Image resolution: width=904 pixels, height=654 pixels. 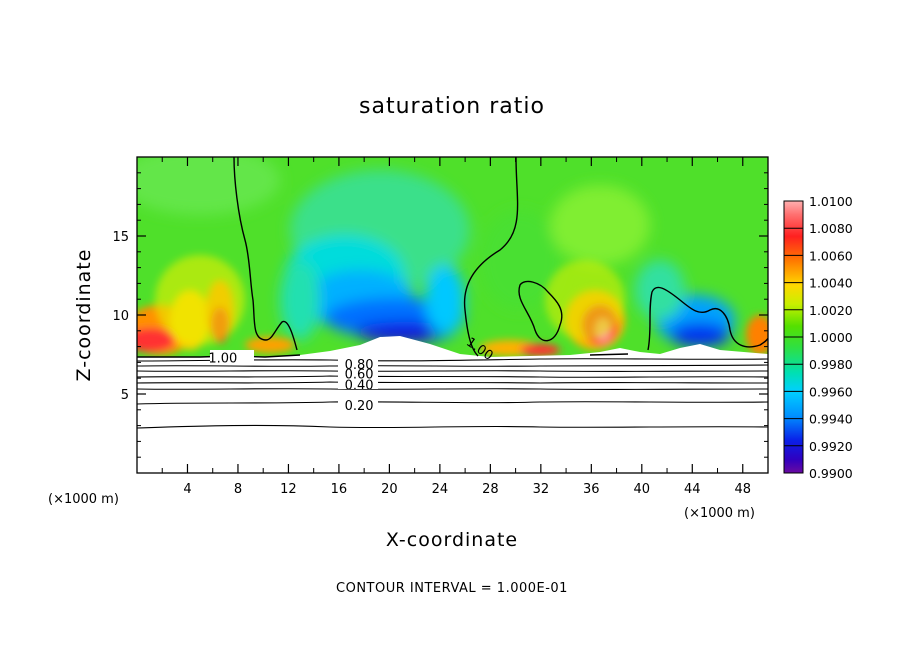 I want to click on chart-title: saturation ratio, so click(x=452, y=106).